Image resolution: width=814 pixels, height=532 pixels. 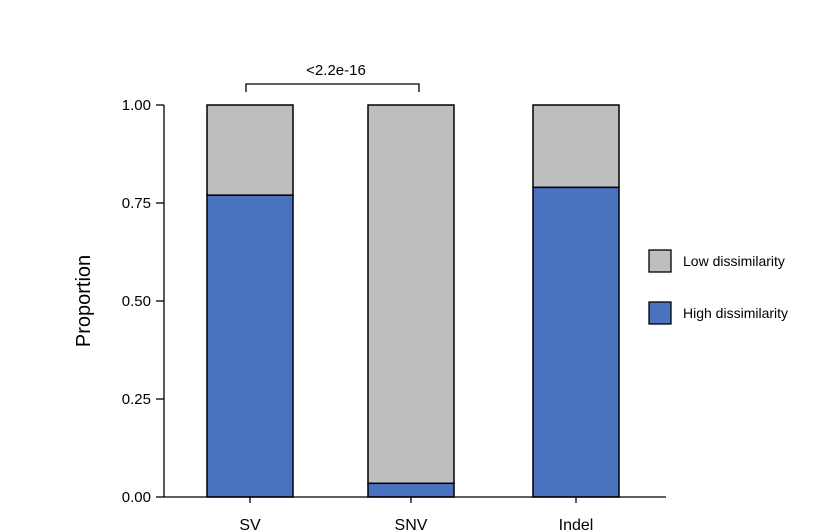 What do you see at coordinates (84, 301) in the screenshot?
I see `y-axis-title: Proportion` at bounding box center [84, 301].